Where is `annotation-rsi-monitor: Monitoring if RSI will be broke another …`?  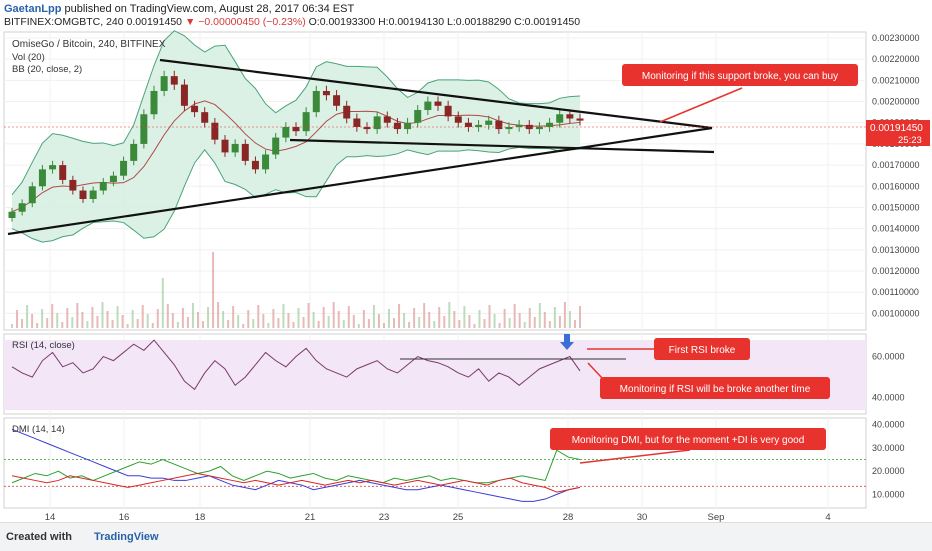
annotation-rsi-monitor: Monitoring if RSI will be broke another … is located at coordinates (708, 380).